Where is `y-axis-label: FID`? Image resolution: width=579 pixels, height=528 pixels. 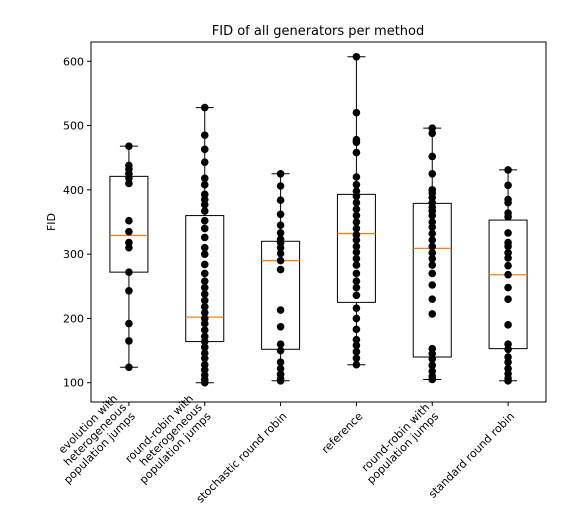
y-axis-label: FID is located at coordinates (51, 222).